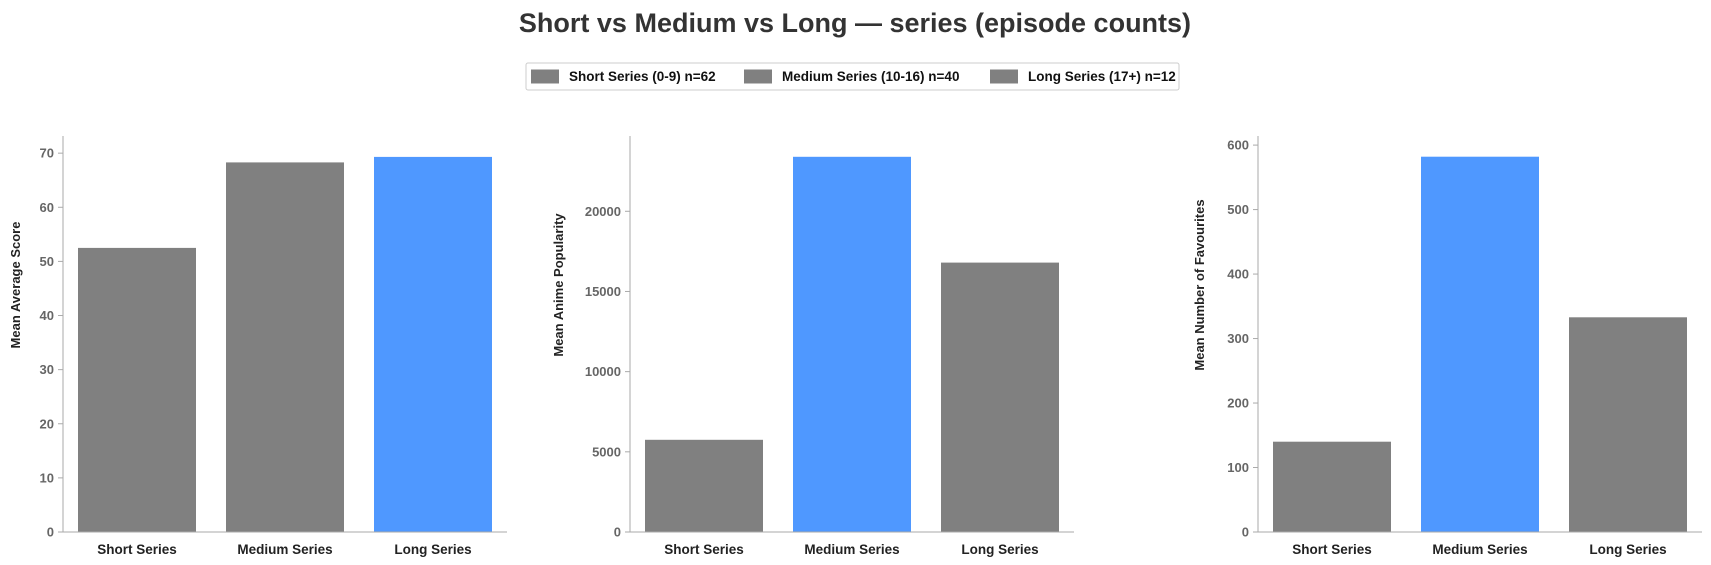 Image resolution: width=1711 pixels, height=565 pixels. What do you see at coordinates (47, 207) in the screenshot?
I see `y-tick-label: 60` at bounding box center [47, 207].